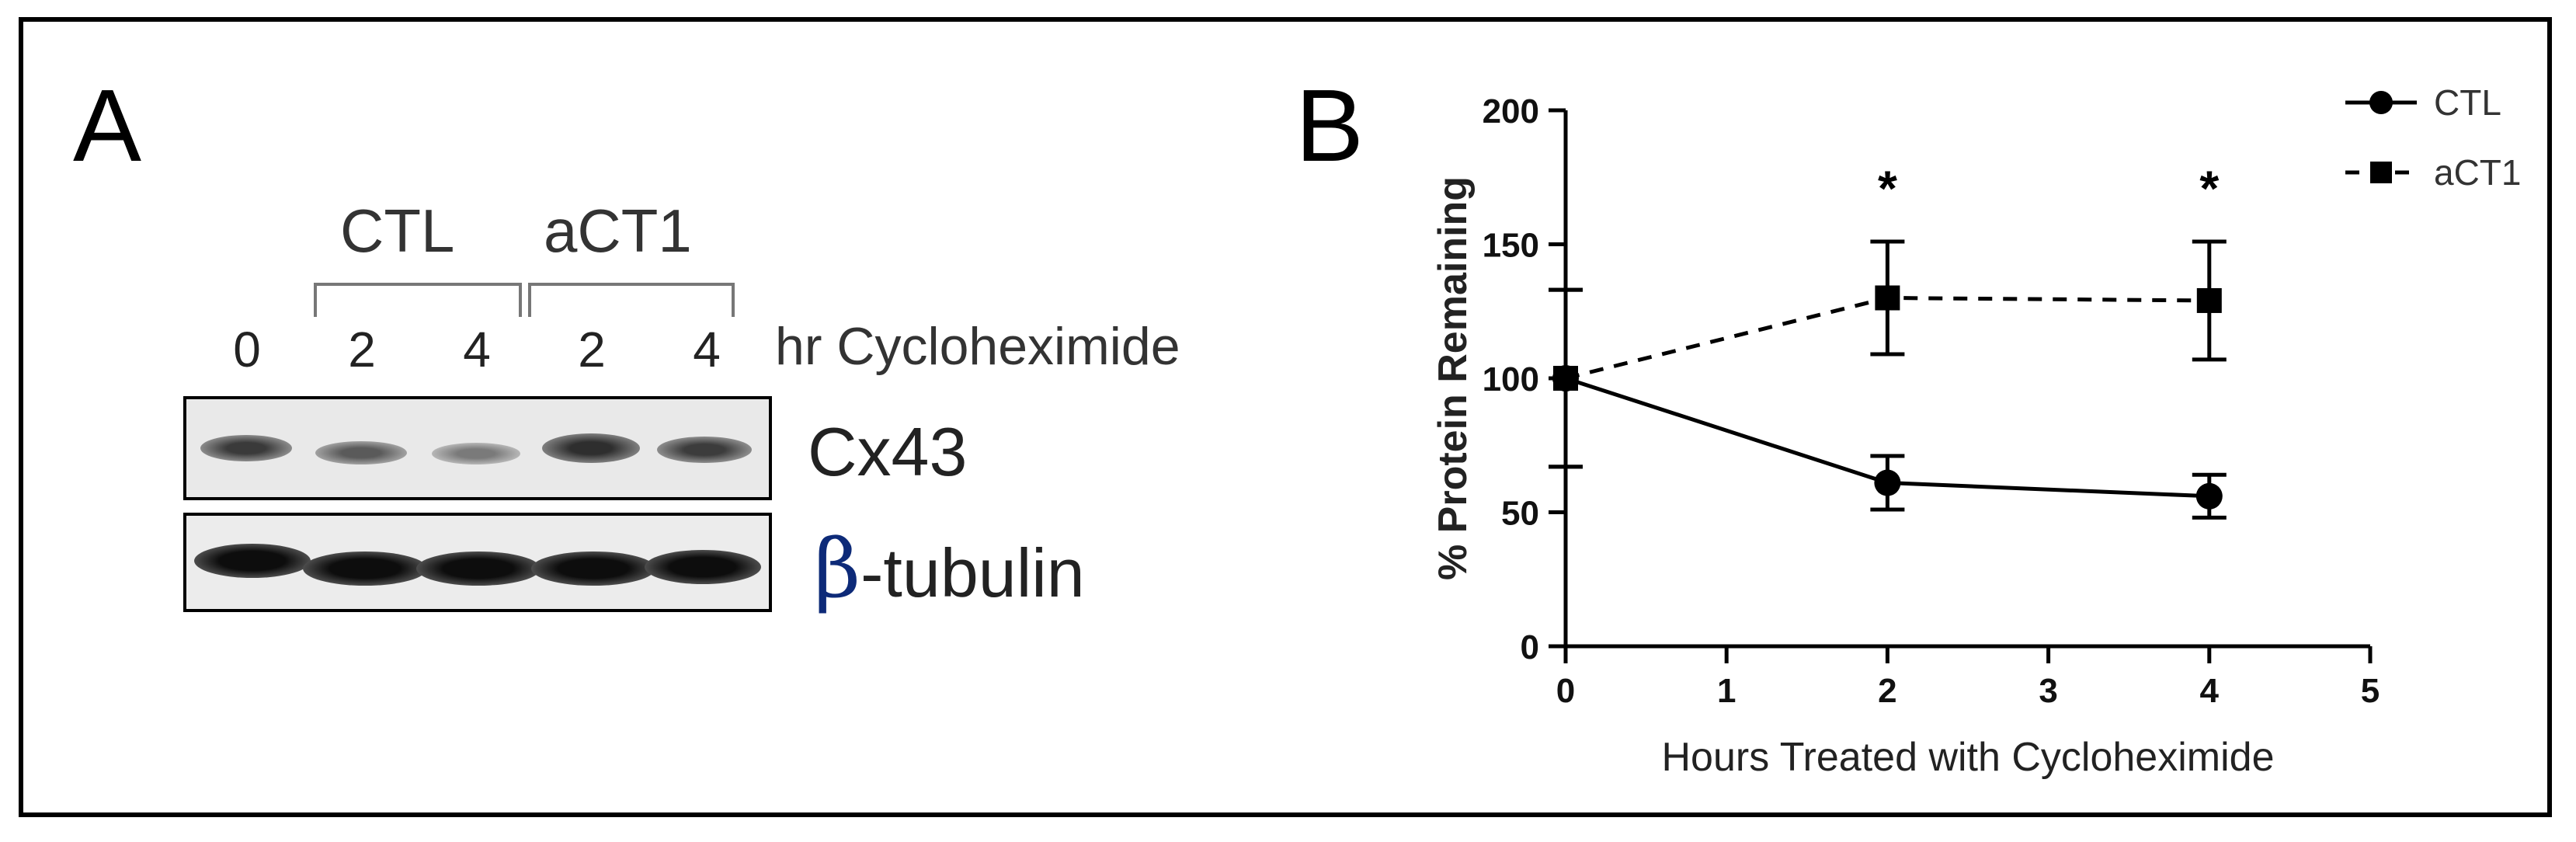  Describe the element at coordinates (1453, 378) in the screenshot. I see `y-axis-label: % Protein Remaining` at that location.